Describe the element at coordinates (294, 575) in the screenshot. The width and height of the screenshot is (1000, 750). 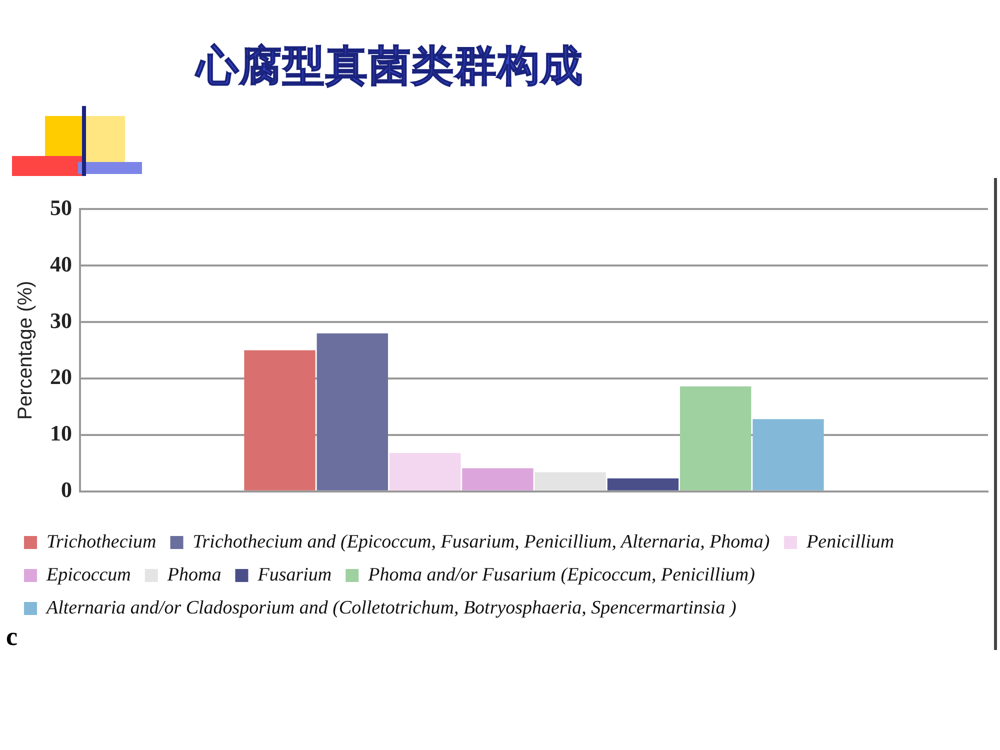
I see `legend-label: Fusarium` at that location.